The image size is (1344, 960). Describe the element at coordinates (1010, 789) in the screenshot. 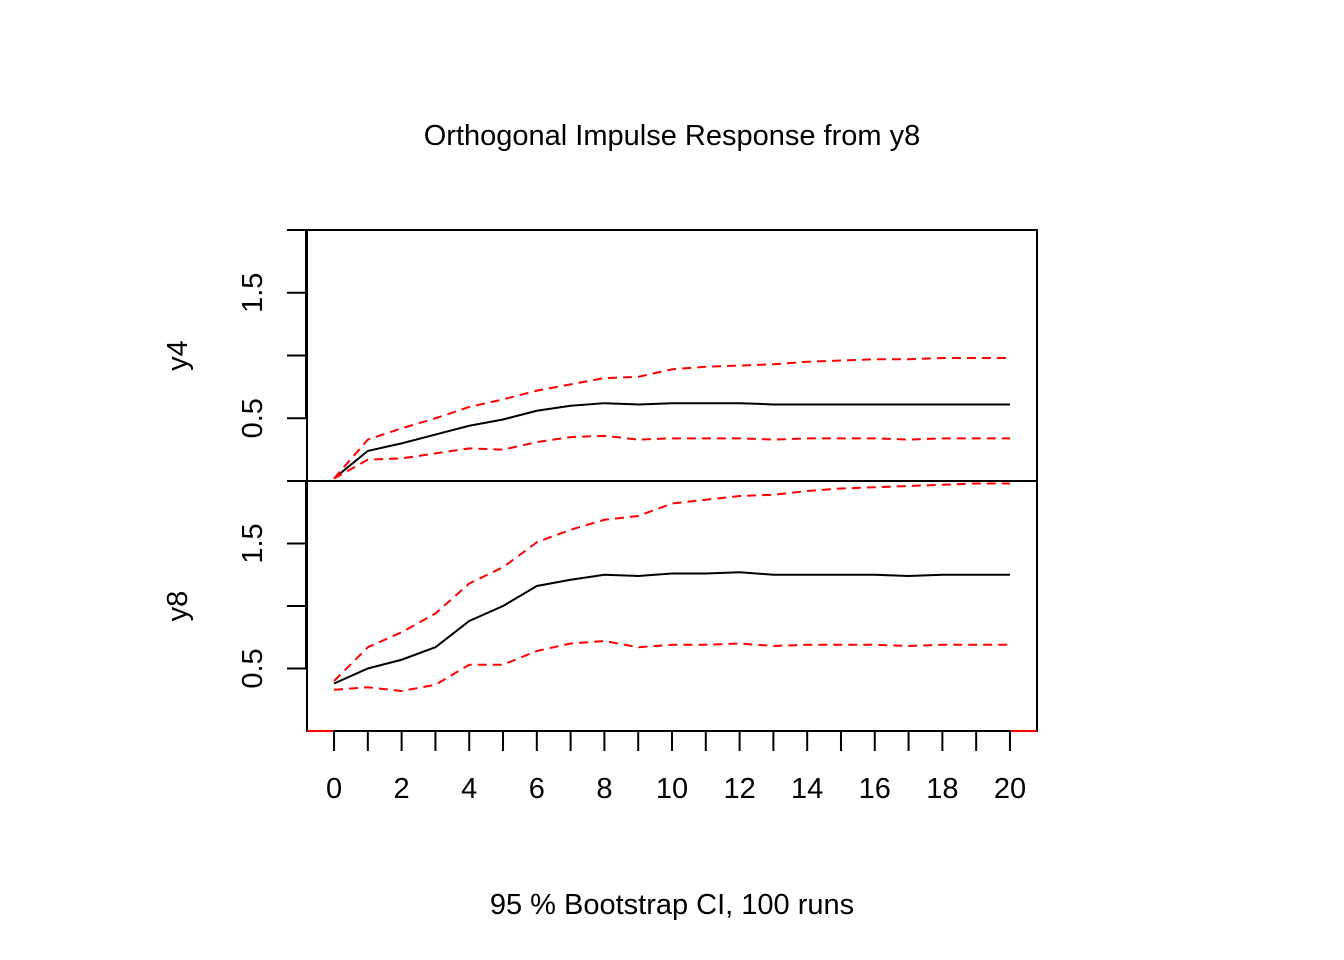

I see `x-tick-label: 20` at that location.